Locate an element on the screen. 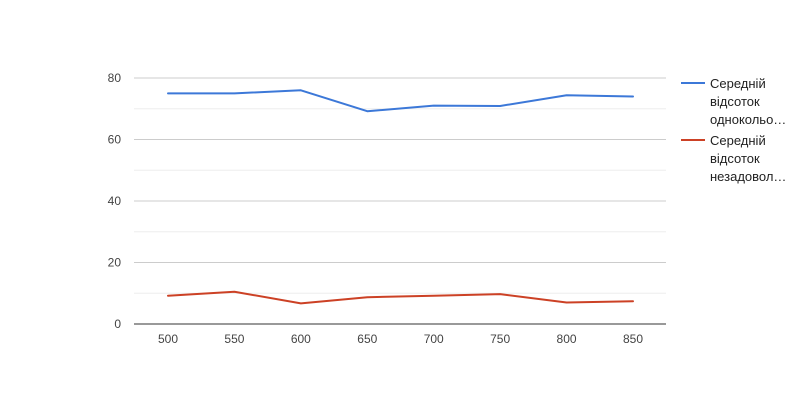 The width and height of the screenshot is (800, 400). x-tick-label: 600 is located at coordinates (301, 339).